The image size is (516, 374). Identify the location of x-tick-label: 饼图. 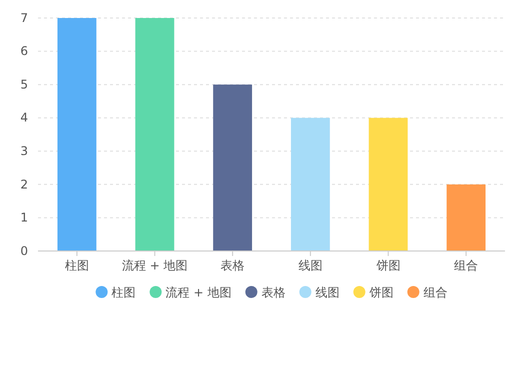
(387, 265).